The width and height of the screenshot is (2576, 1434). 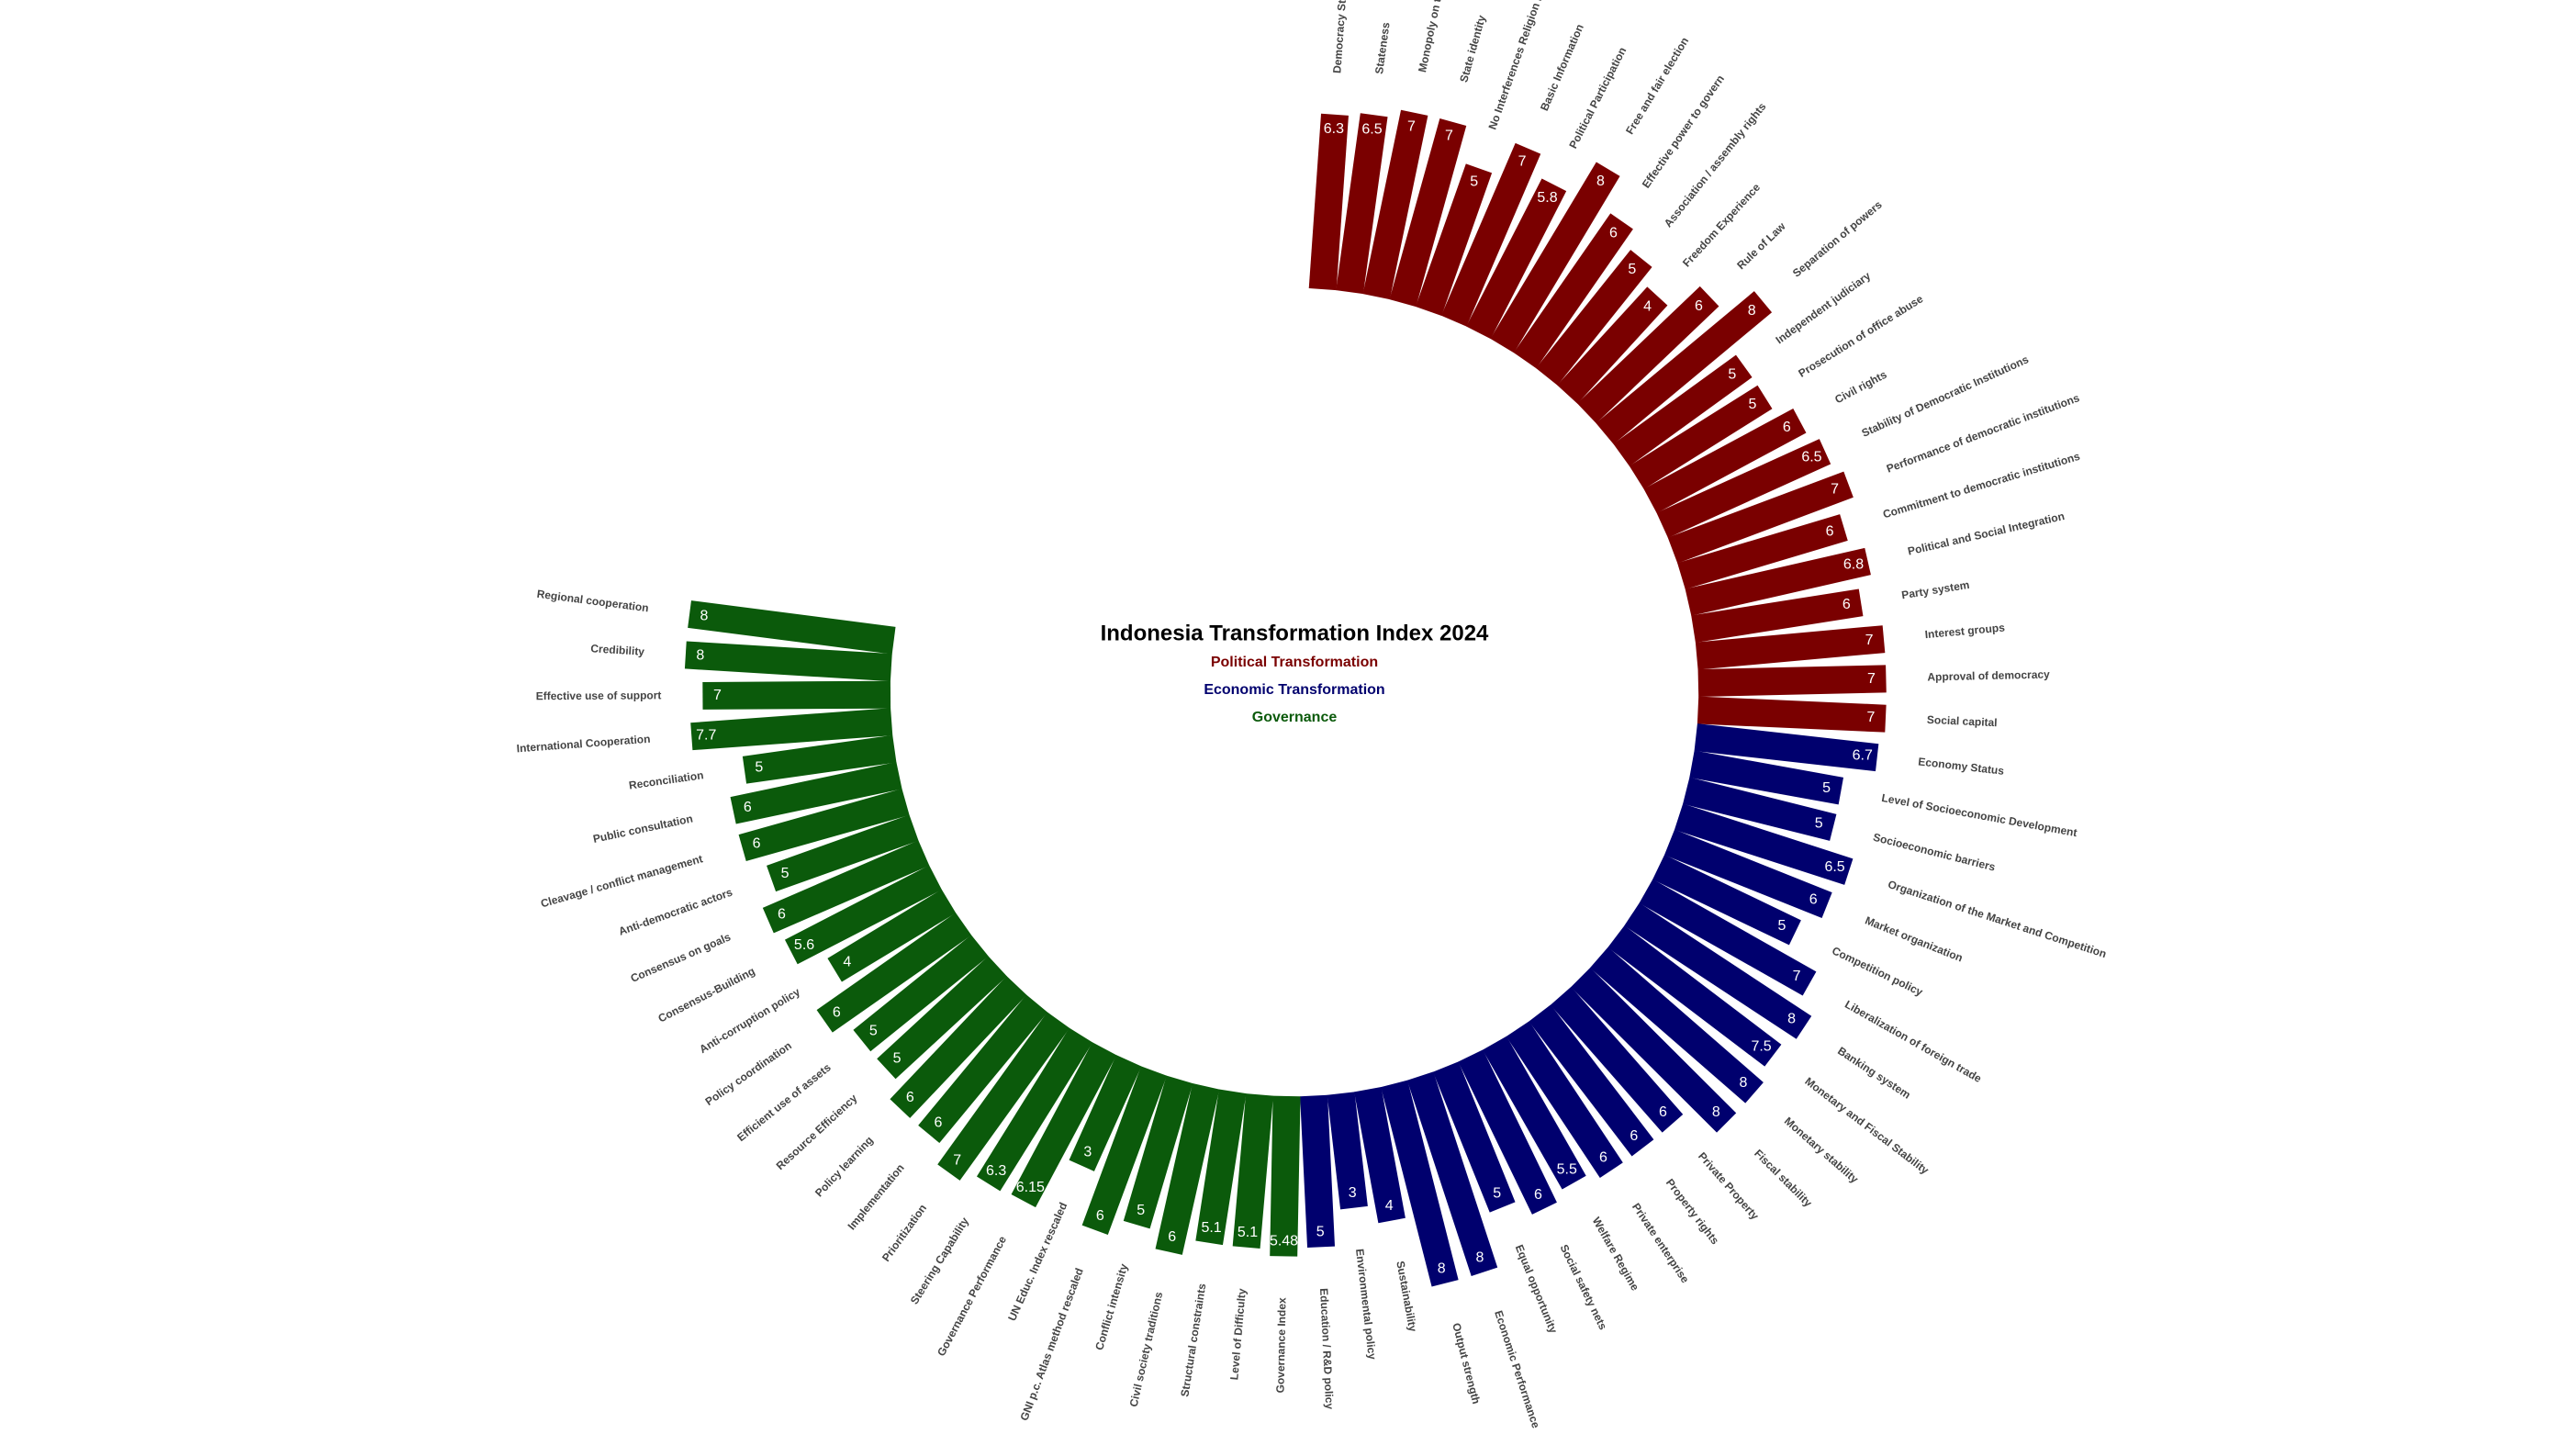 What do you see at coordinates (996, 1171) in the screenshot?
I see `value-label: 6.3` at bounding box center [996, 1171].